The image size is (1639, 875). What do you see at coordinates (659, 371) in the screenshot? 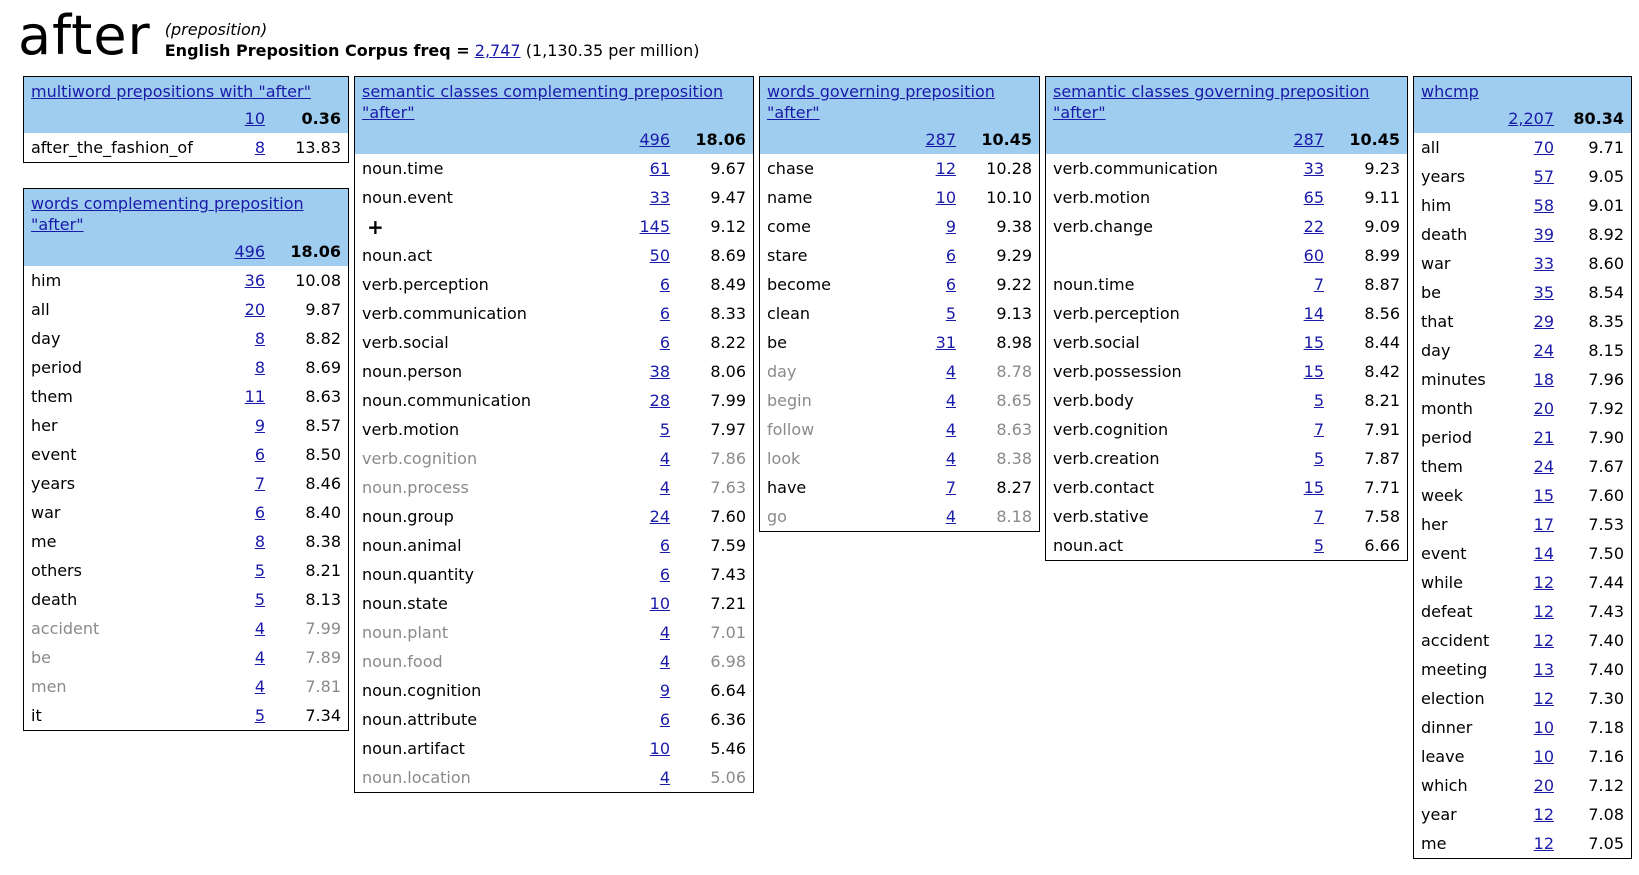
I see `row-freq-link: 38` at bounding box center [659, 371].